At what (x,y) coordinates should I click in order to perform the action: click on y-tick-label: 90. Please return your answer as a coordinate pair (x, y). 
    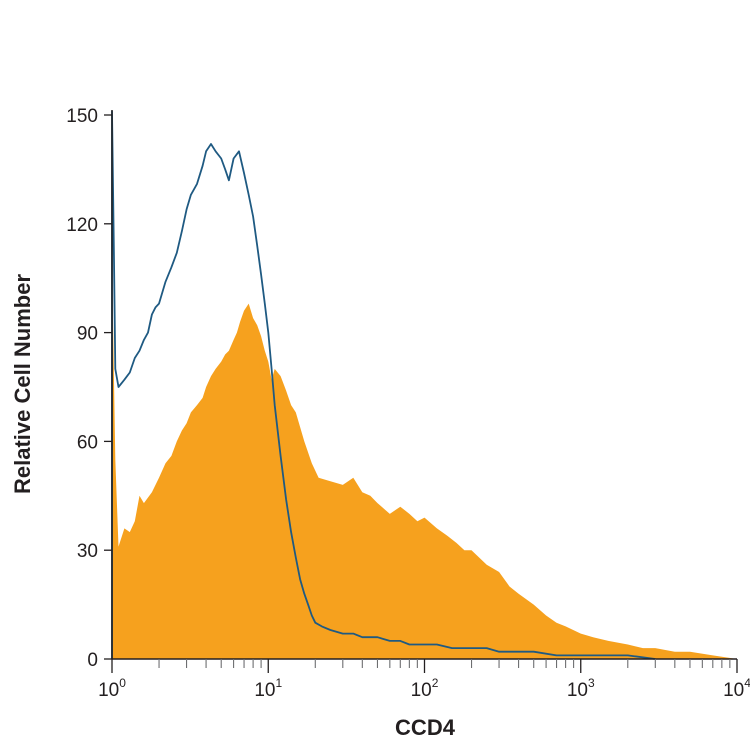
    Looking at the image, I should click on (87, 334).